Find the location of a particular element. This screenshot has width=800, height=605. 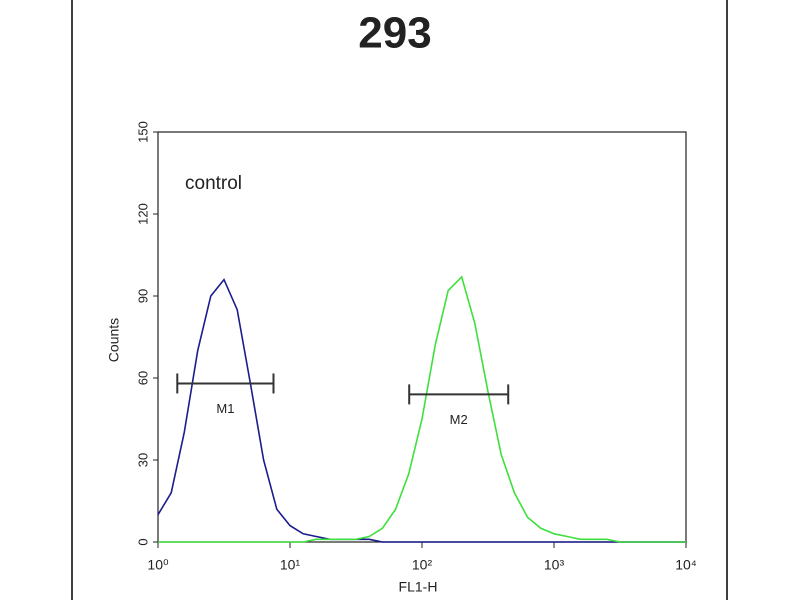

x-tick-label: 10⁰ is located at coordinates (158, 565).